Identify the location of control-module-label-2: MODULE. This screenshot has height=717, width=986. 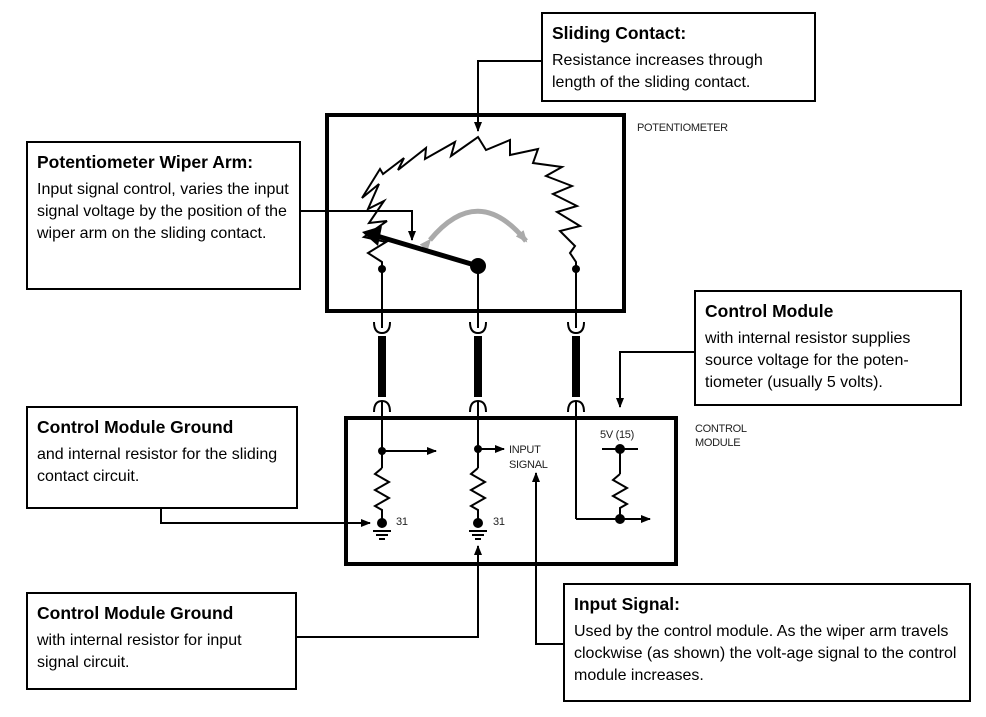
(718, 443).